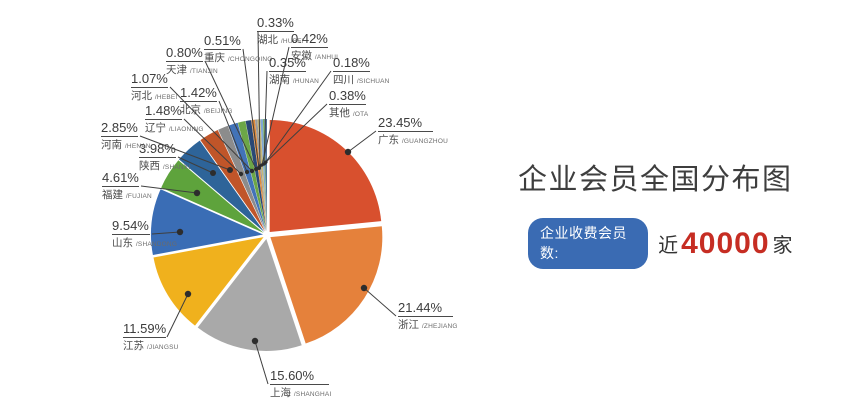 The height and width of the screenshot is (411, 852). I want to click on pie-slice-hubei, so click(261, 175).